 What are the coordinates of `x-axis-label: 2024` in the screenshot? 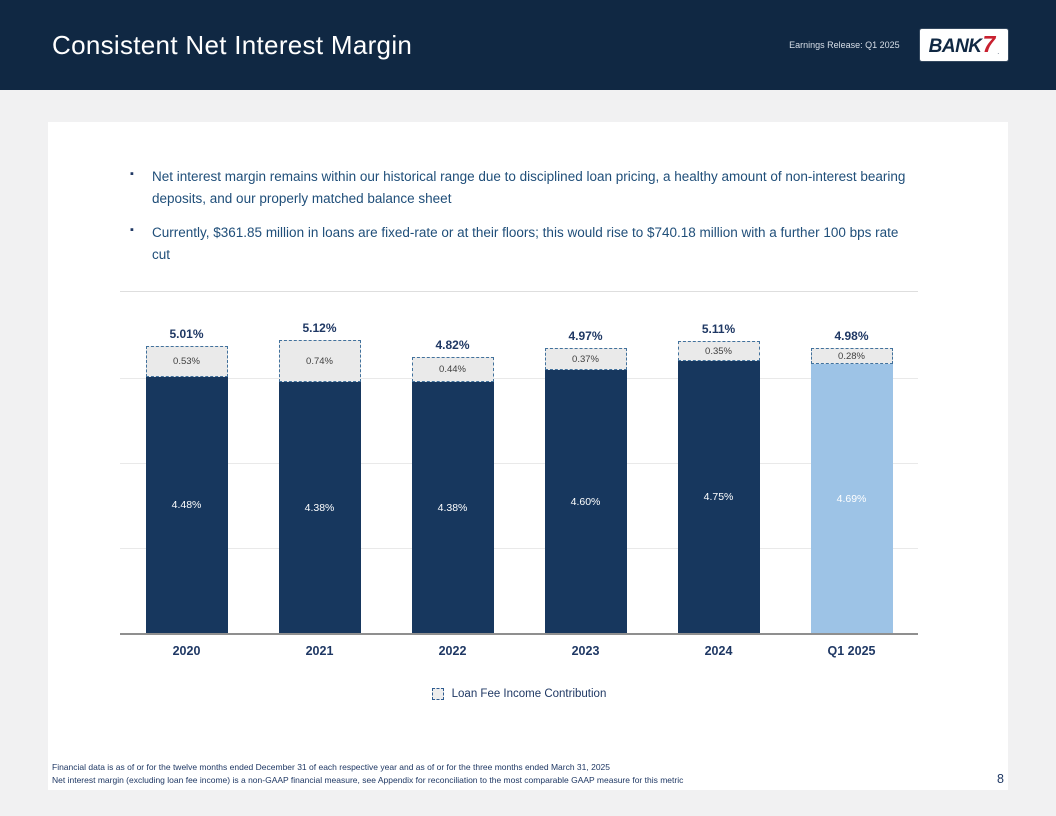 It's located at (718, 651).